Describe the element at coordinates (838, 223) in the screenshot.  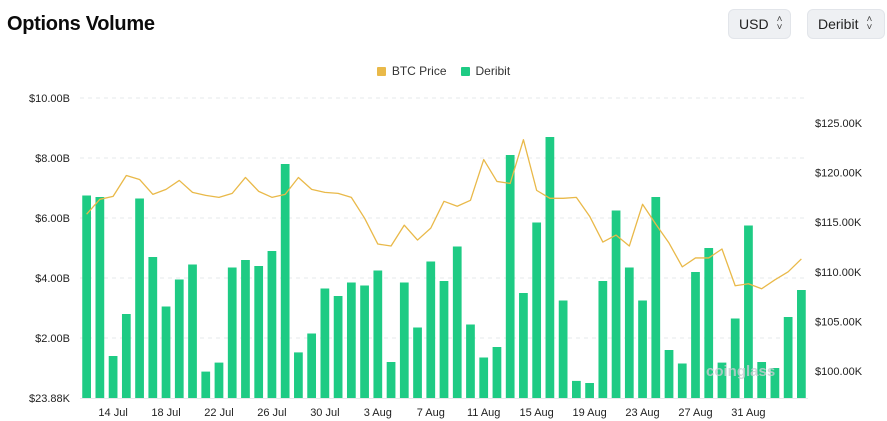
I see `y-right-tick-label: $115.00K` at that location.